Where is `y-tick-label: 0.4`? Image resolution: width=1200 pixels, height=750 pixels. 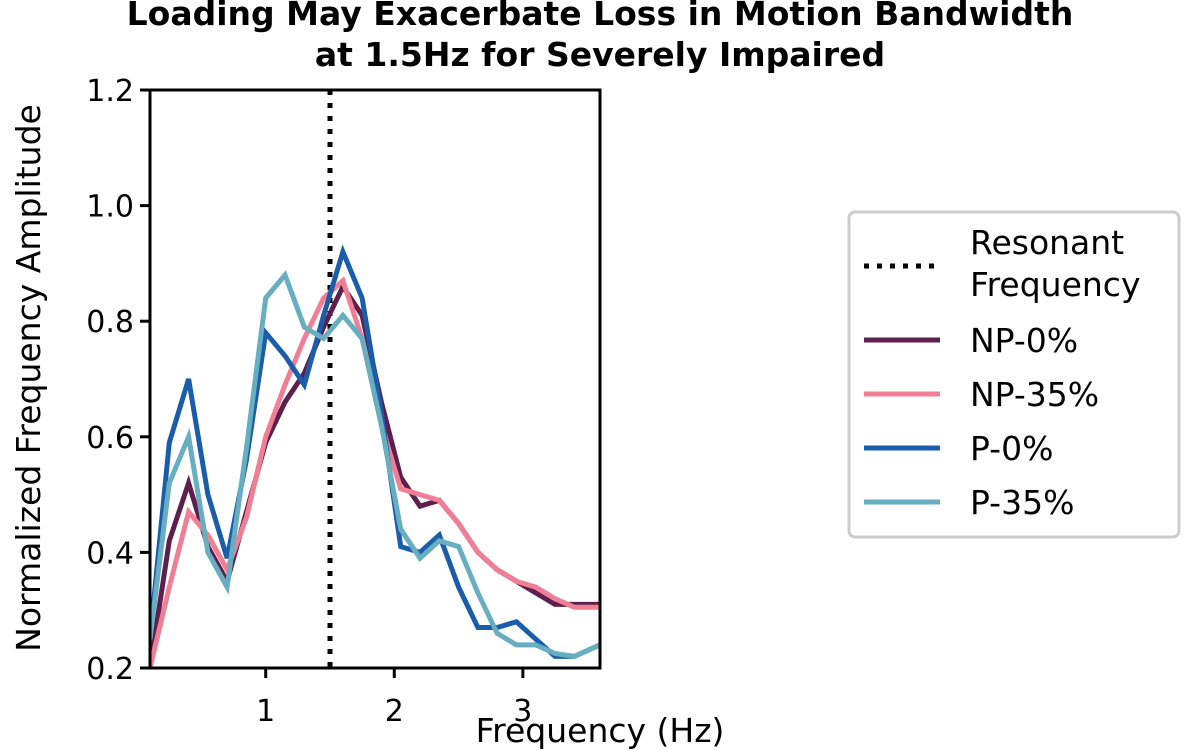 y-tick-label: 0.4 is located at coordinates (110, 553).